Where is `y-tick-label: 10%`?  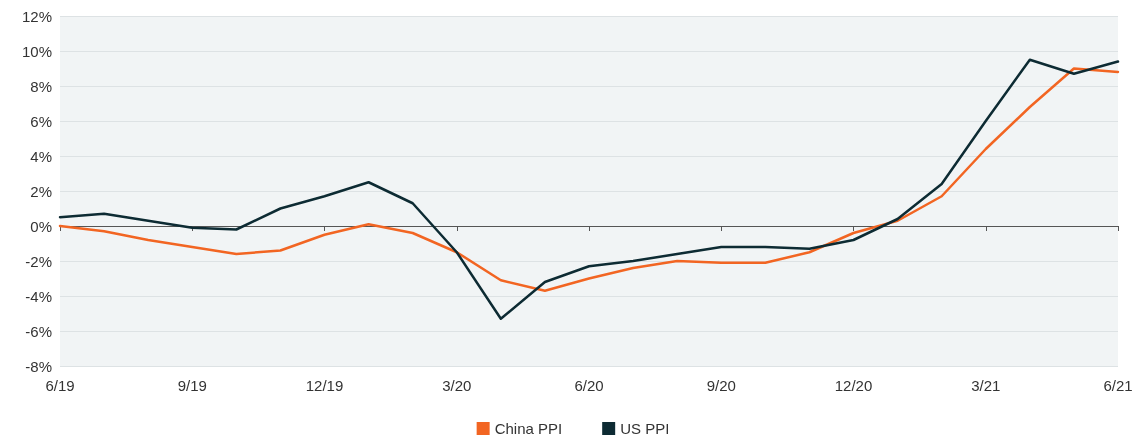
y-tick-label: 10% is located at coordinates (36, 51).